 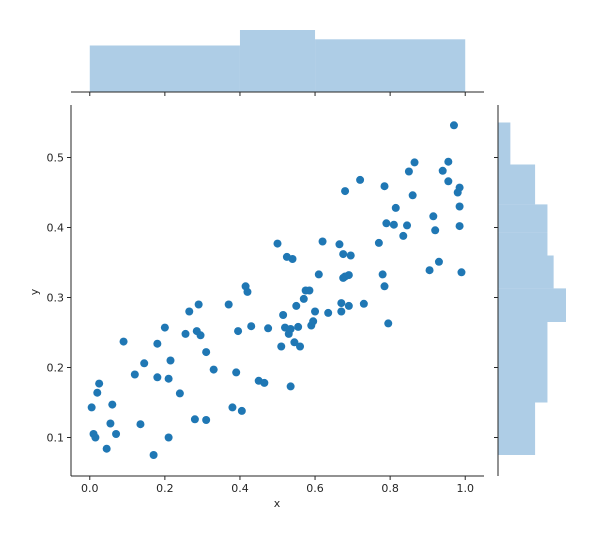 What do you see at coordinates (56, 368) in the screenshot?
I see `y-tick-label: 0.2` at bounding box center [56, 368].